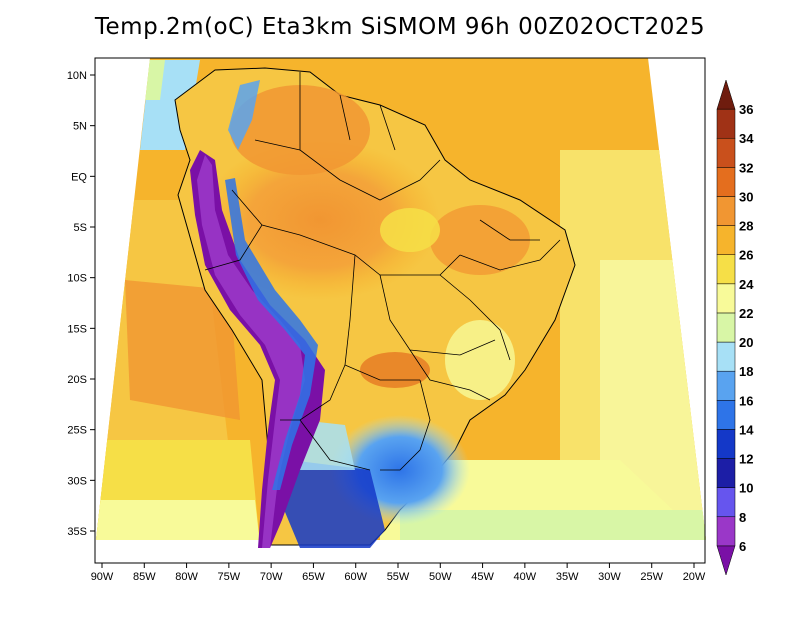 This screenshot has width=800, height=618. I want to click on lon-tick-label: 25W, so click(651, 577).